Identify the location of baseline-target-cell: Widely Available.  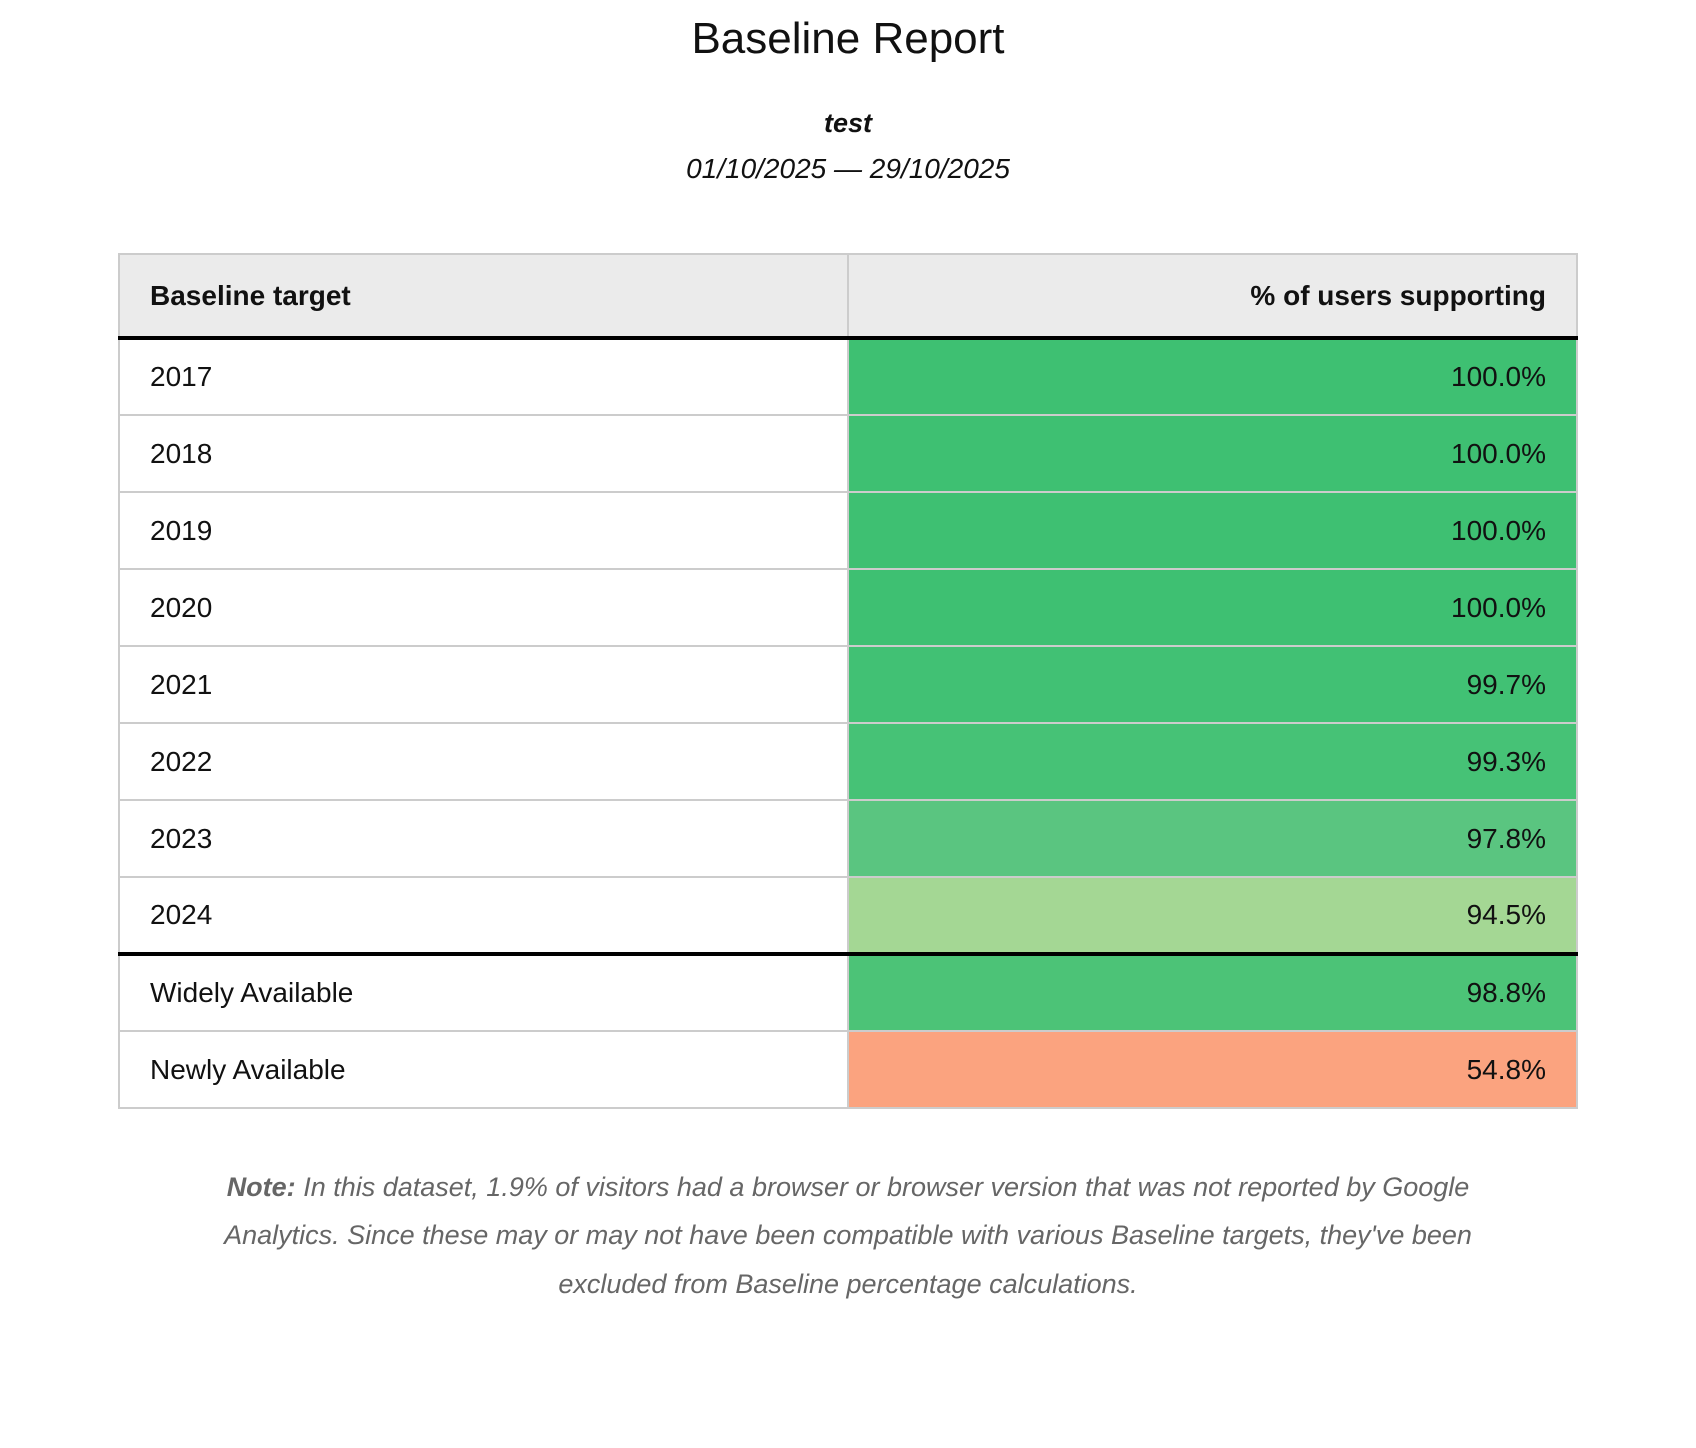
(483, 992).